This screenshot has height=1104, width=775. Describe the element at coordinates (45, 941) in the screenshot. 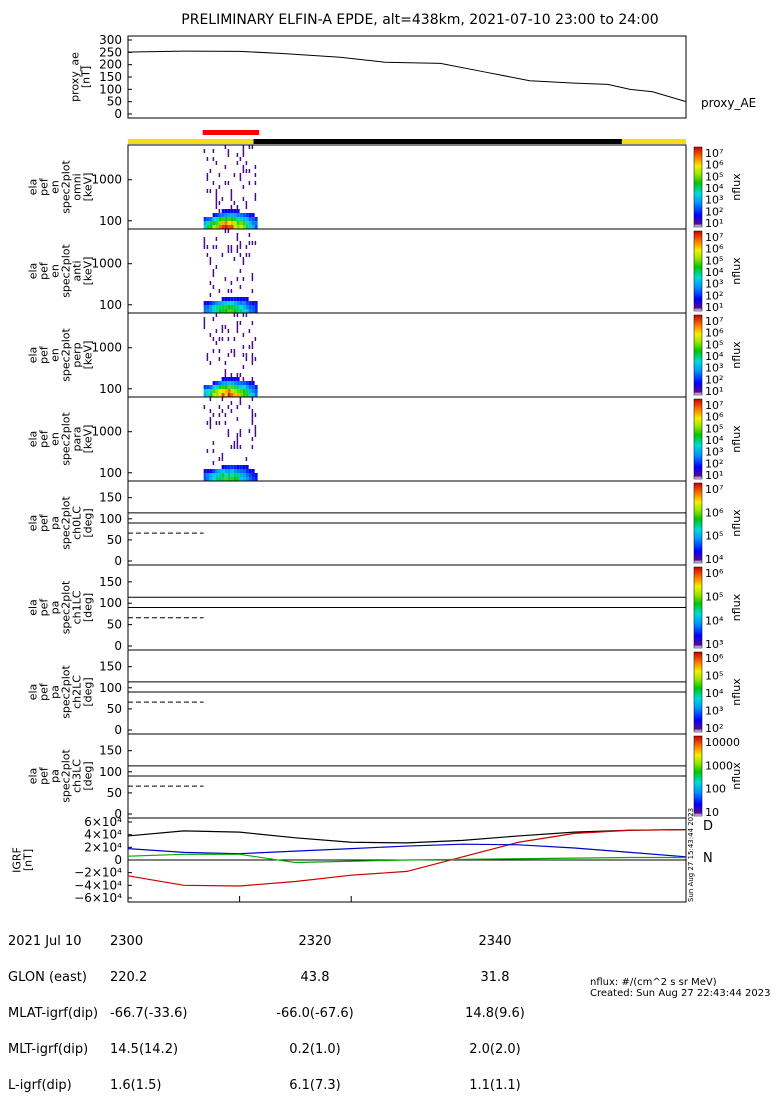

I see `footer-label-date: 2021 Jul 10` at that location.